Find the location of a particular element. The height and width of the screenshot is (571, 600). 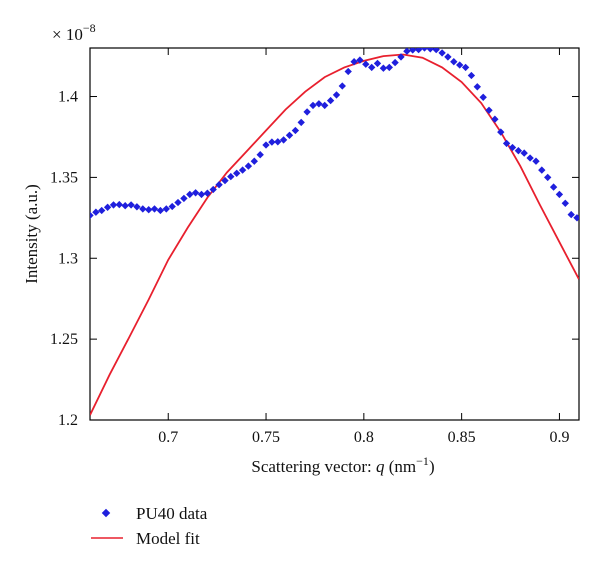

x-axis-title: Scattering vector: q (nm−1) is located at coordinates (342, 465).